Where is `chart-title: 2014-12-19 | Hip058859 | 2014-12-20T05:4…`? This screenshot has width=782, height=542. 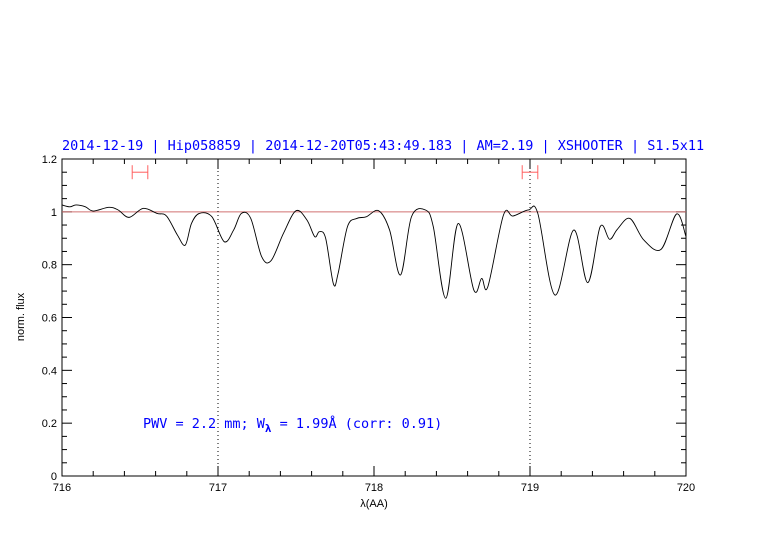
chart-title: 2014-12-19 | Hip058859 | 2014-12-20T05:4… is located at coordinates (383, 146).